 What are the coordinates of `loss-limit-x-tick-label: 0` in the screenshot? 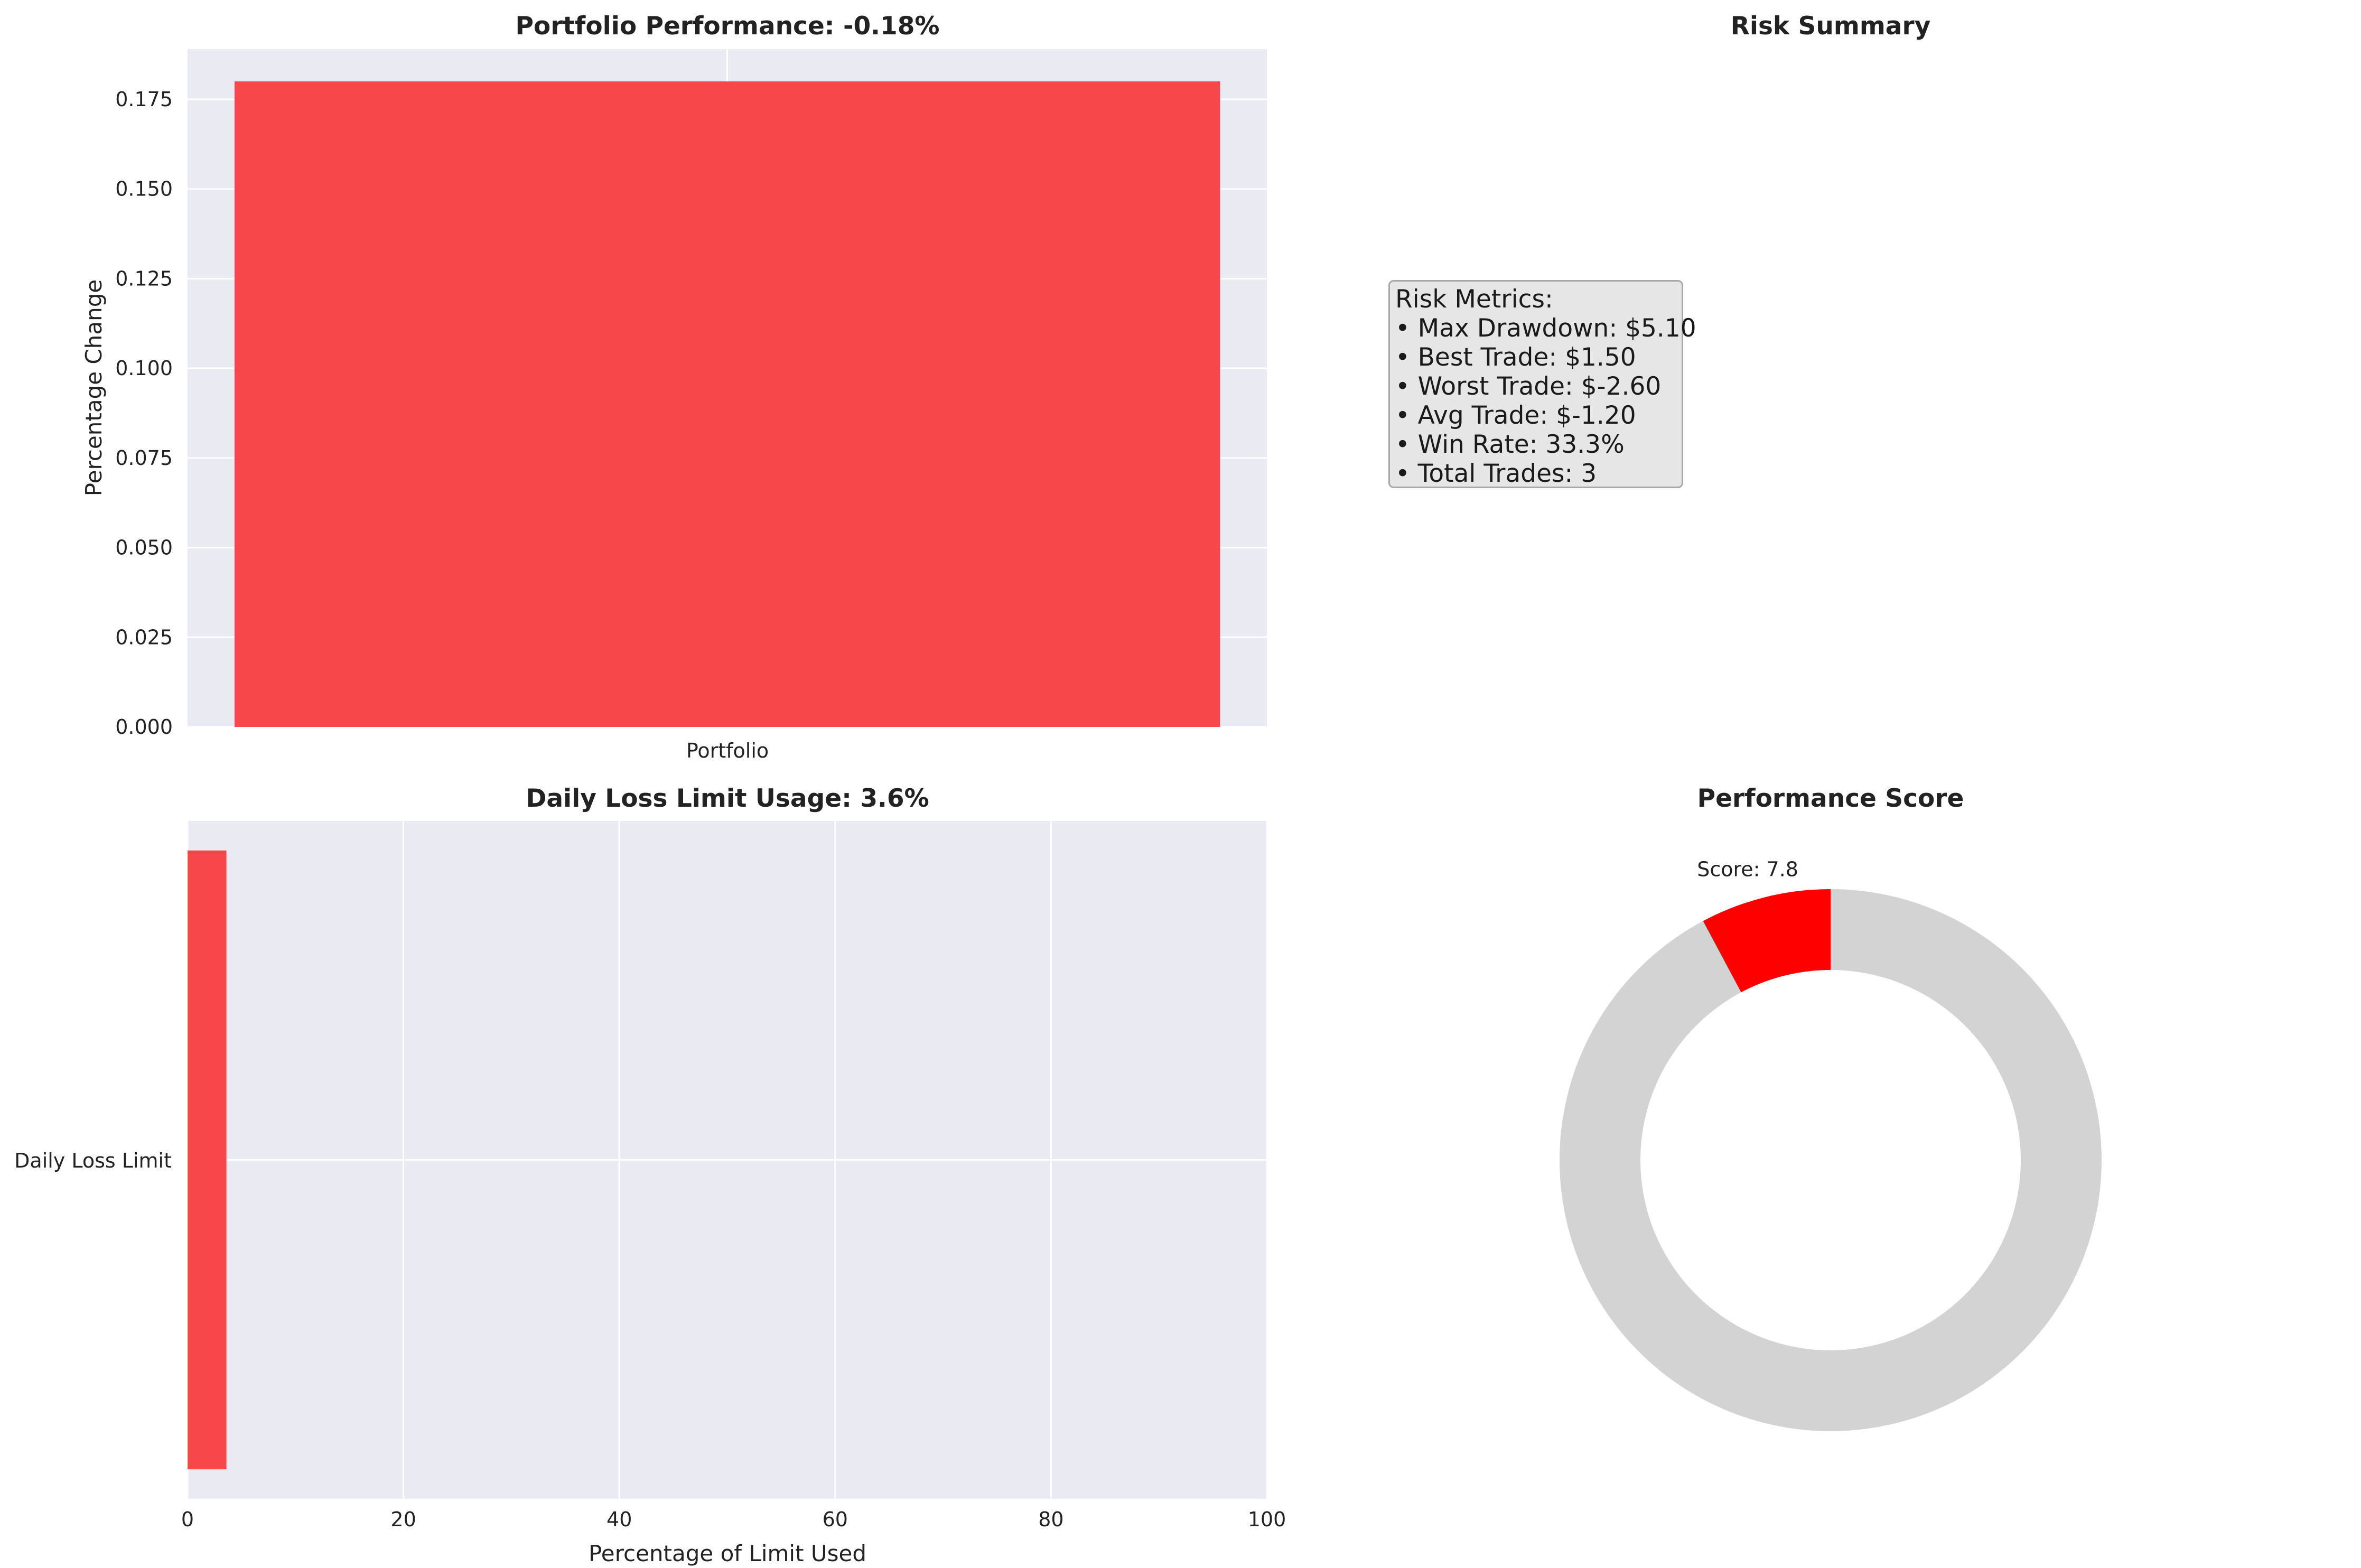 It's located at (187, 1519).